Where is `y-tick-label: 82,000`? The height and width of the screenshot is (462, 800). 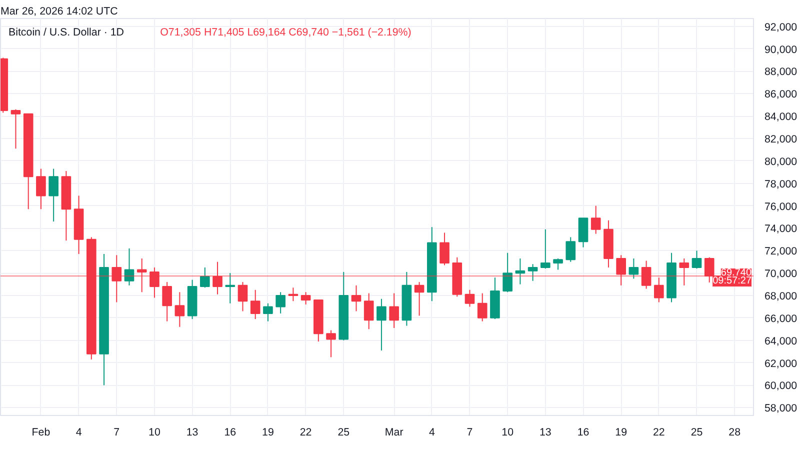 y-tick-label: 82,000 is located at coordinates (781, 139).